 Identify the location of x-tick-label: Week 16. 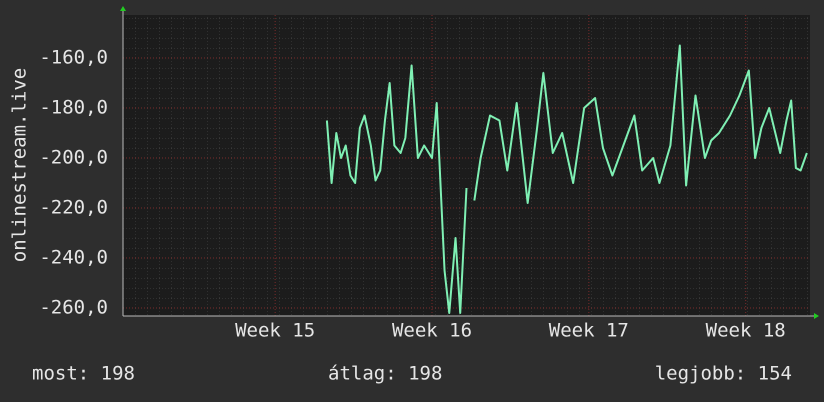
(432, 331).